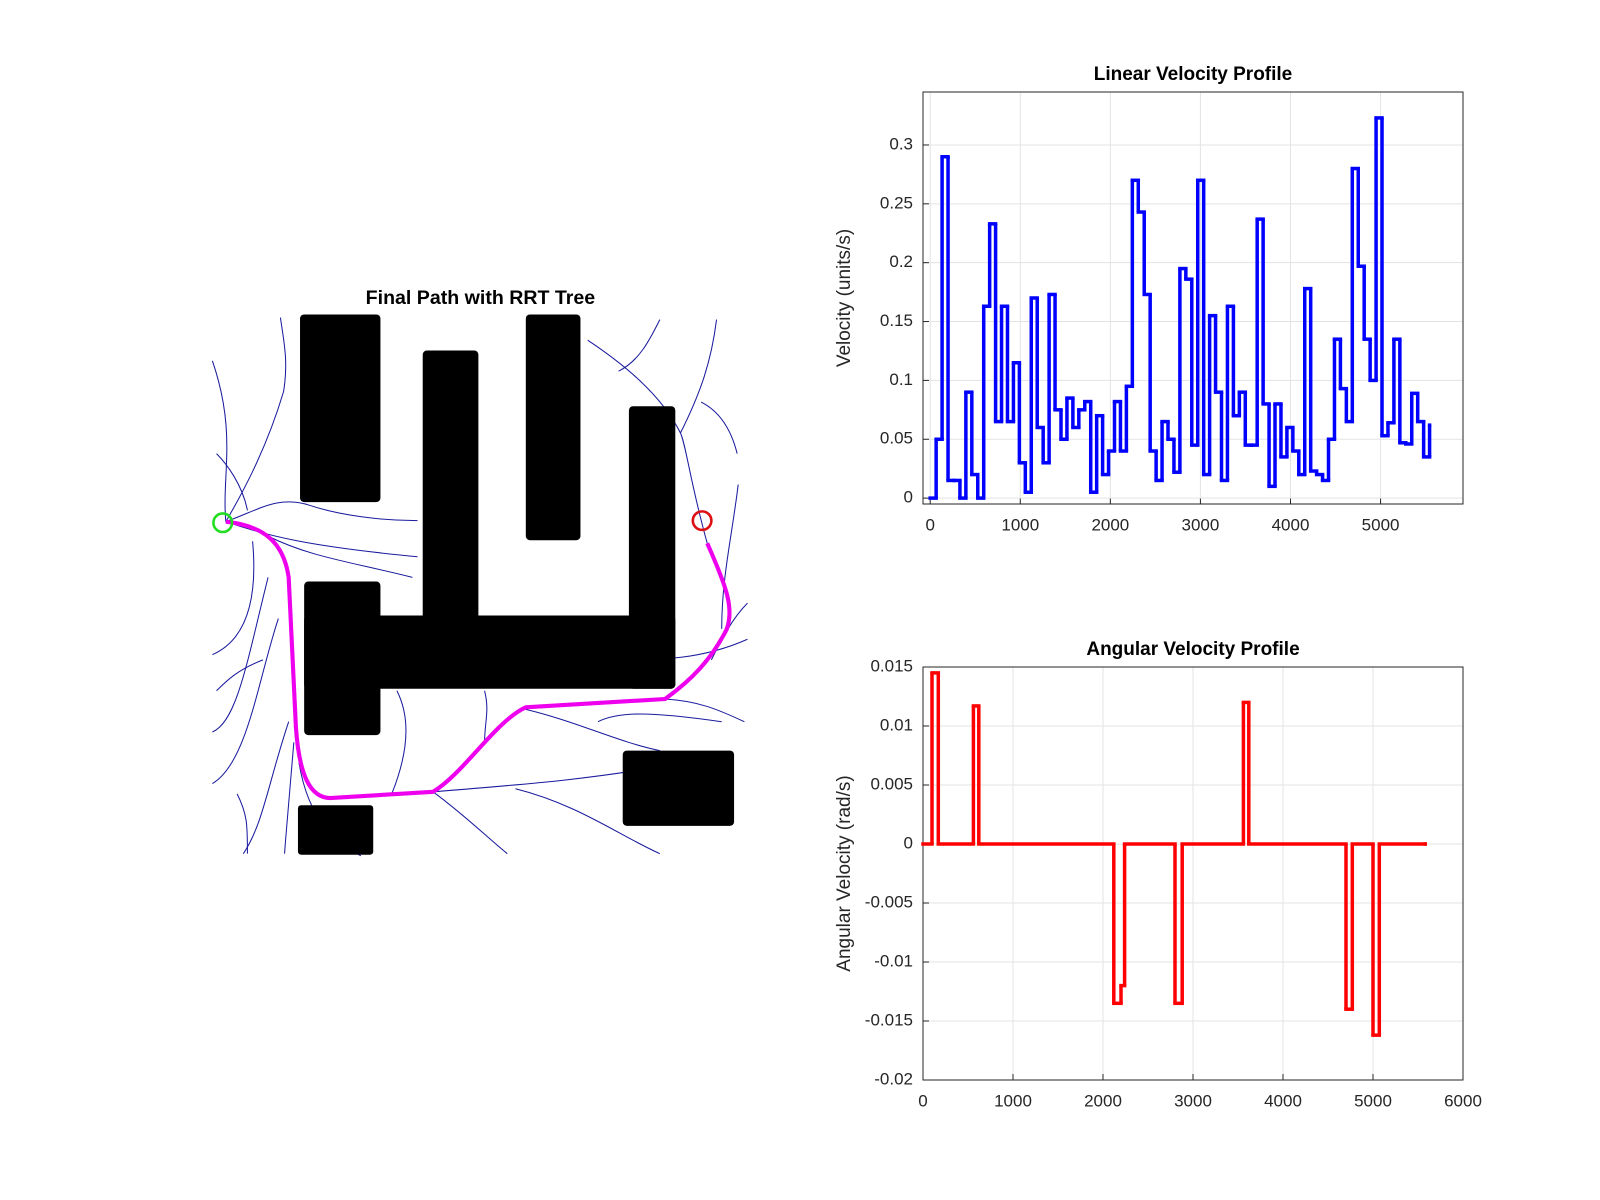 This screenshot has width=1600, height=1200. What do you see at coordinates (901, 143) in the screenshot?
I see `y-tick-label: 0.3` at bounding box center [901, 143].